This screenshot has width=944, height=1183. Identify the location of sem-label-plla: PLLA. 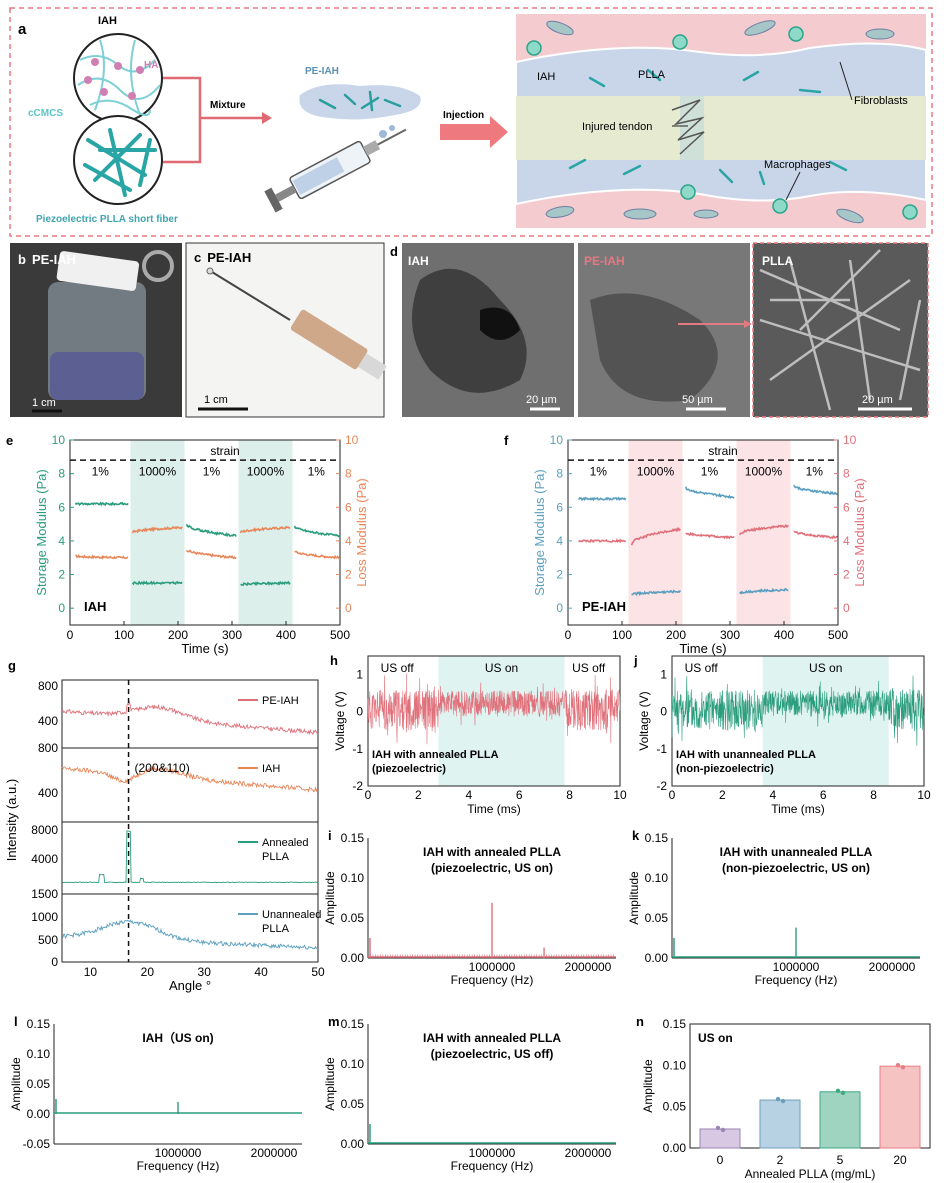
(778, 261).